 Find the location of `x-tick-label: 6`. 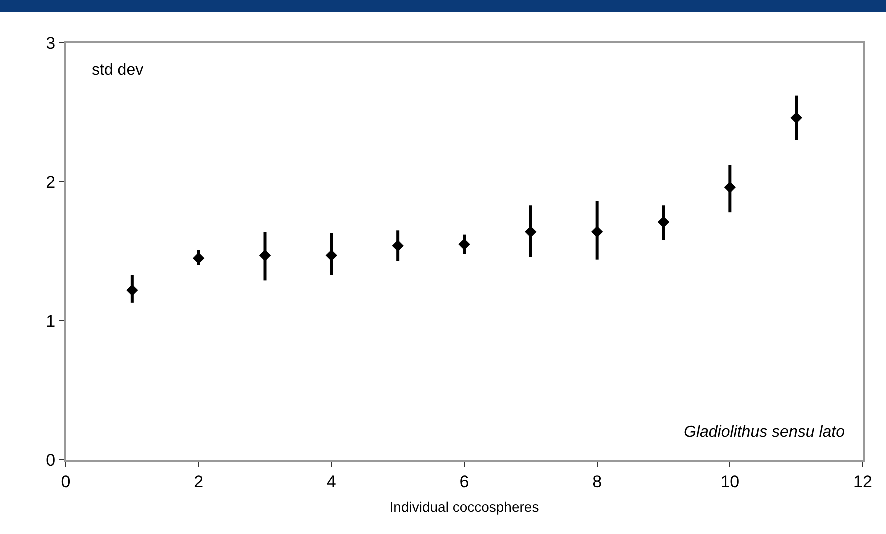

x-tick-label: 6 is located at coordinates (465, 482).